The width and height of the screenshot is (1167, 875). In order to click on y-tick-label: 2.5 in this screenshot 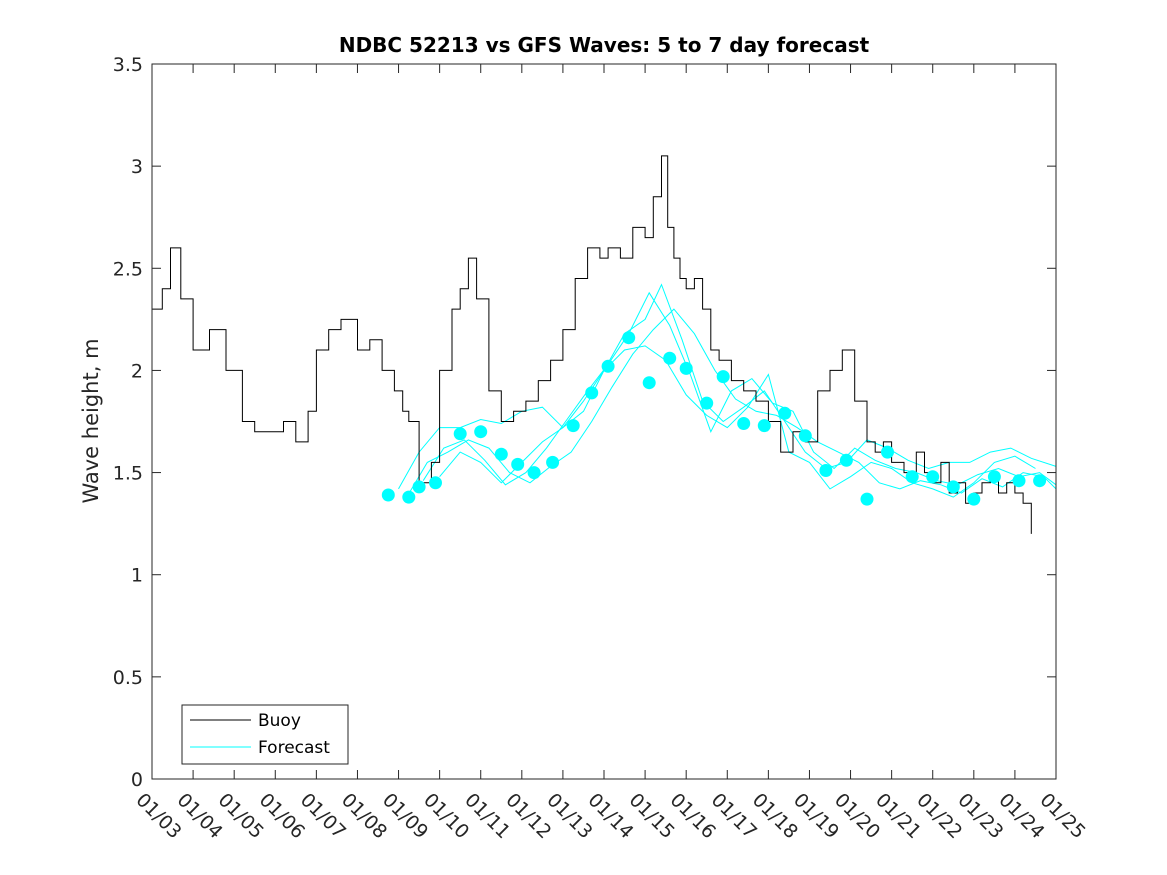, I will do `click(128, 269)`.